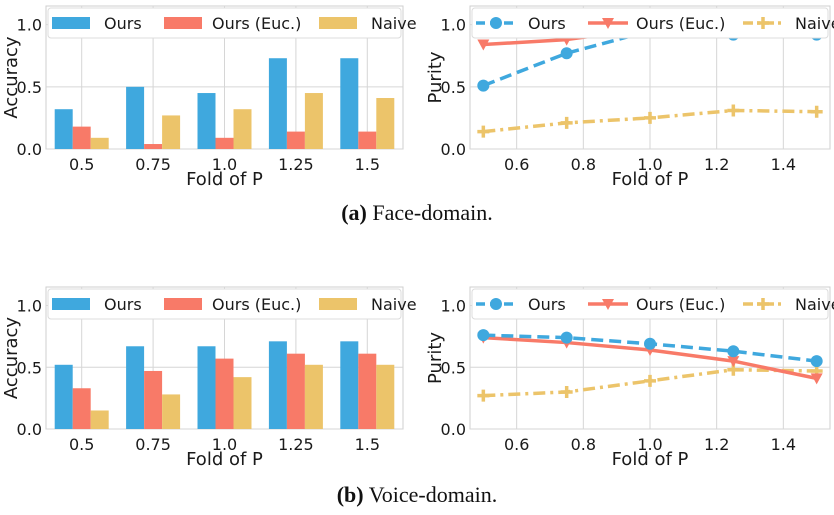 The height and width of the screenshot is (515, 834). What do you see at coordinates (716, 164) in the screenshot?
I see `x-tick-label: 1.2` at bounding box center [716, 164].